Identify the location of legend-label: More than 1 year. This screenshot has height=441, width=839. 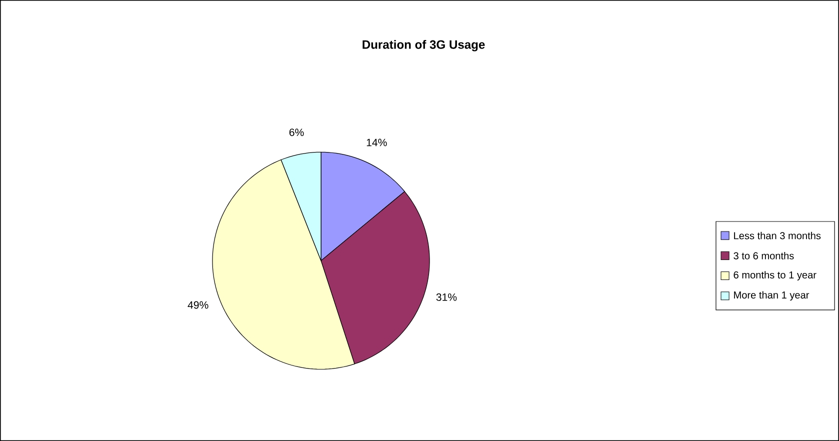
(772, 296).